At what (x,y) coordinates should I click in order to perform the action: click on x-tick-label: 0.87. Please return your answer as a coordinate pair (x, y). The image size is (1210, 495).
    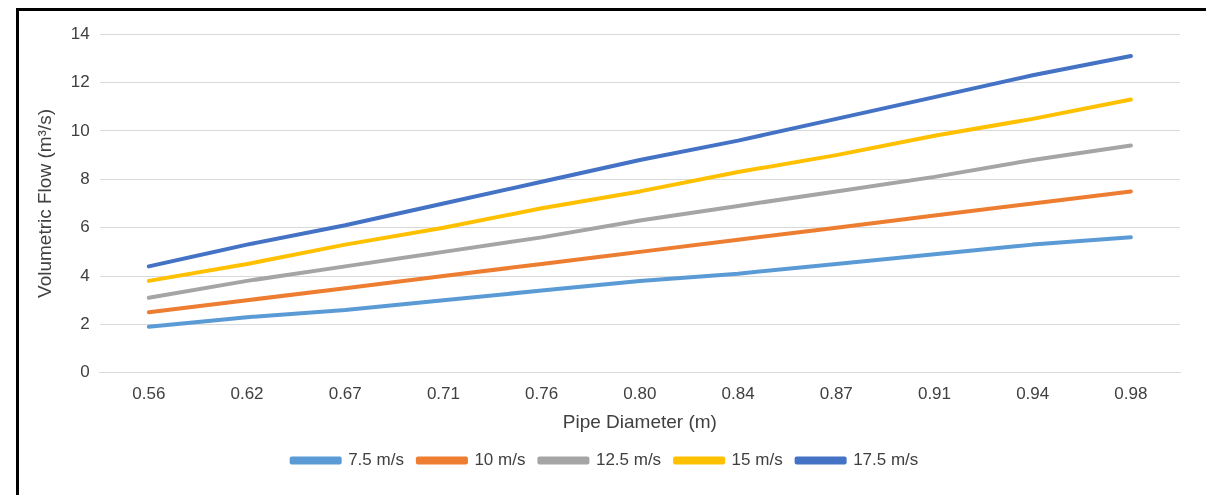
    Looking at the image, I should click on (836, 393).